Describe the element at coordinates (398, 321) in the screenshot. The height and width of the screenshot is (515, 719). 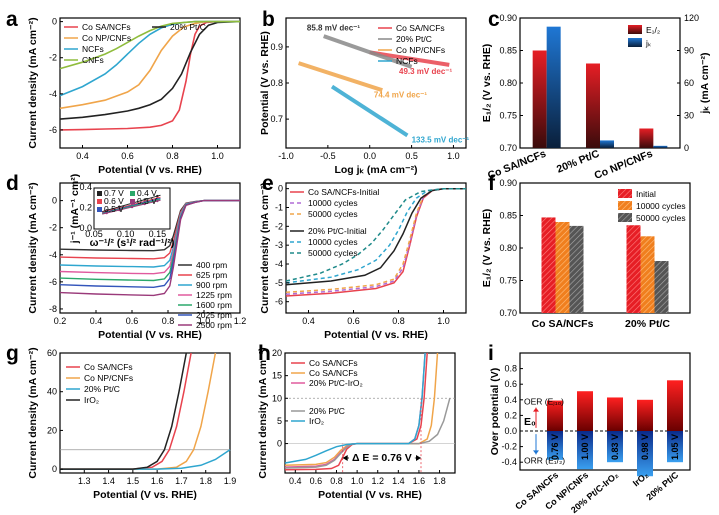
I see `panel-e-xtick-label: 0.8` at that location.